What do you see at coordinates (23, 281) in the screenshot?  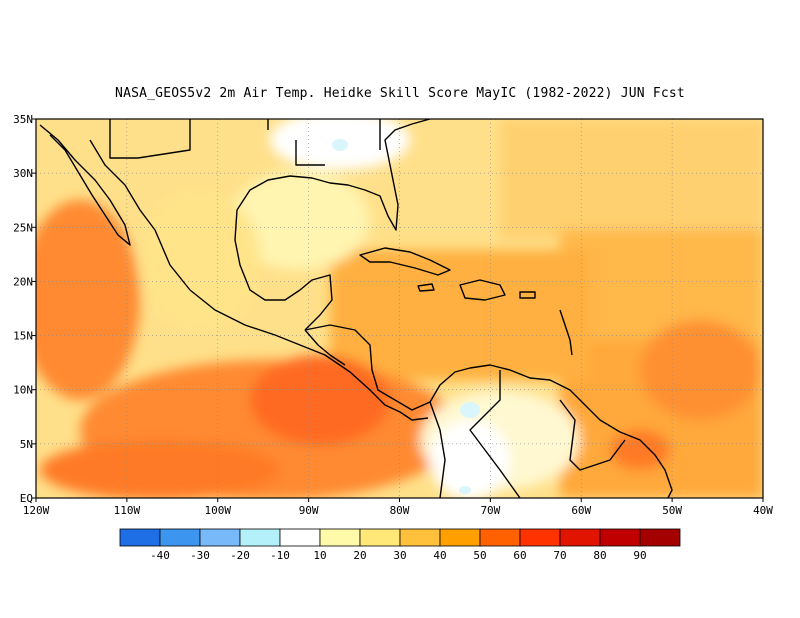 I see `y-tick-label: 20N` at bounding box center [23, 281].